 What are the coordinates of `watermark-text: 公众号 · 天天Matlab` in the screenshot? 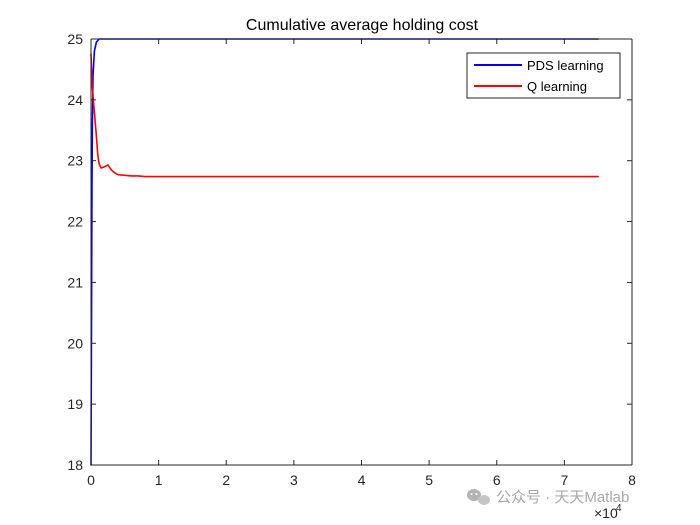 It's located at (562, 497).